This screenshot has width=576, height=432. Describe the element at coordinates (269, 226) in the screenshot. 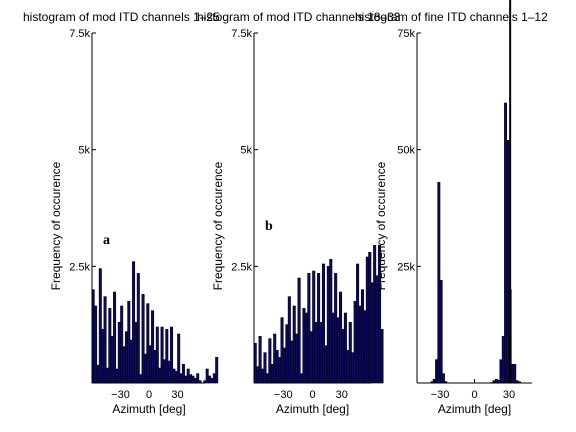

I see `panel-annotation: b` at that location.